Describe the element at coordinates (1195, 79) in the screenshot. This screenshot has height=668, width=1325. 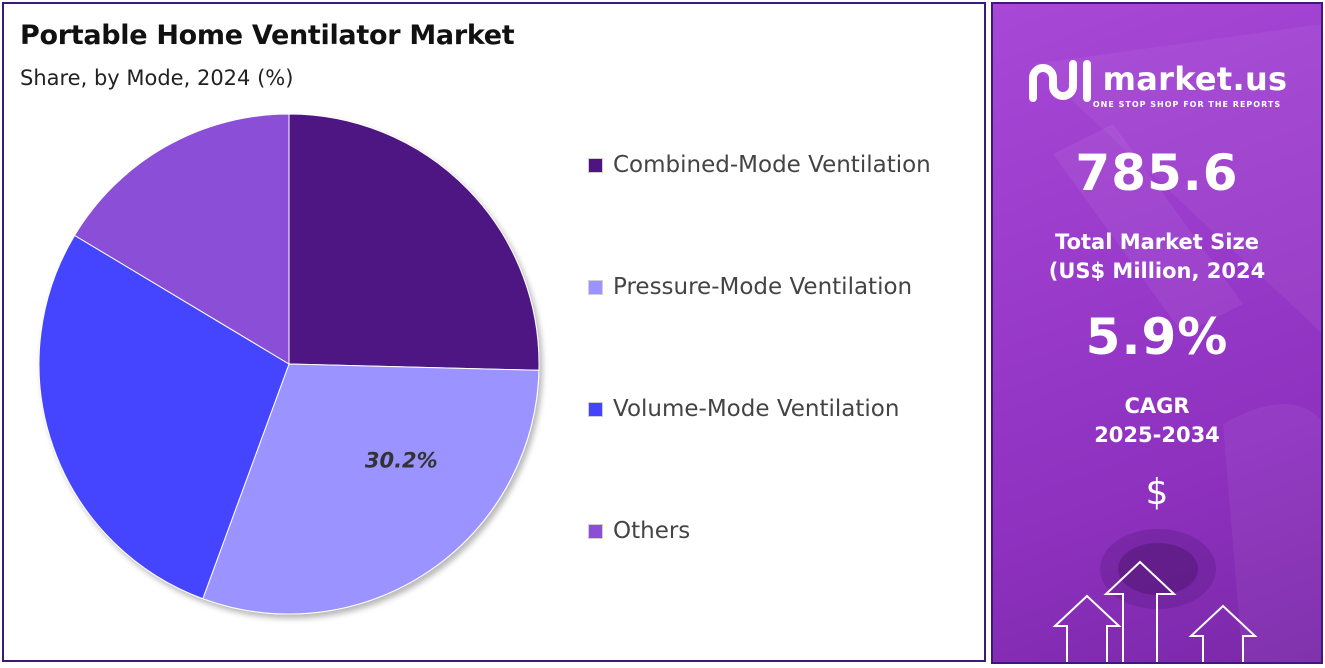
I see `brand-name: market.us` at that location.